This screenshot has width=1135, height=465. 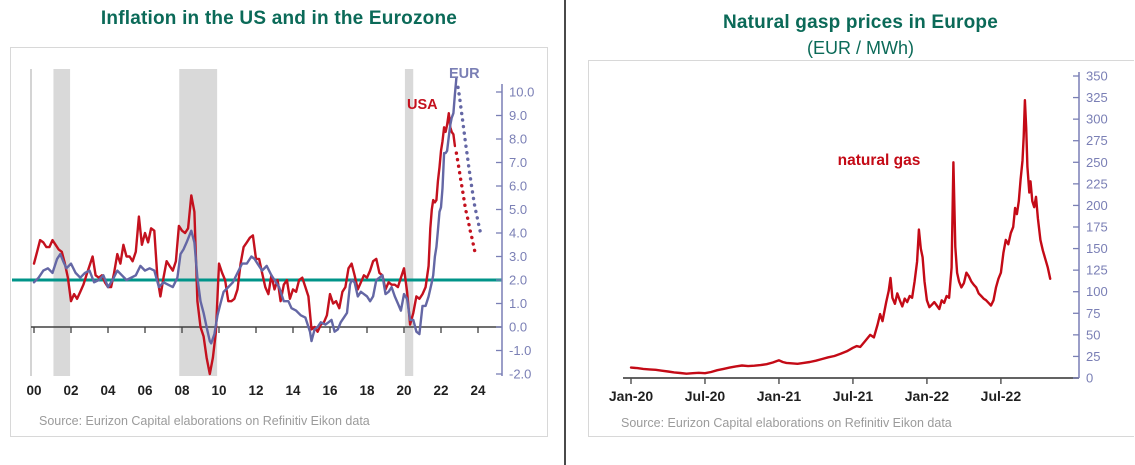 What do you see at coordinates (403, 390) in the screenshot?
I see `x-tick-label: 20` at bounding box center [403, 390].